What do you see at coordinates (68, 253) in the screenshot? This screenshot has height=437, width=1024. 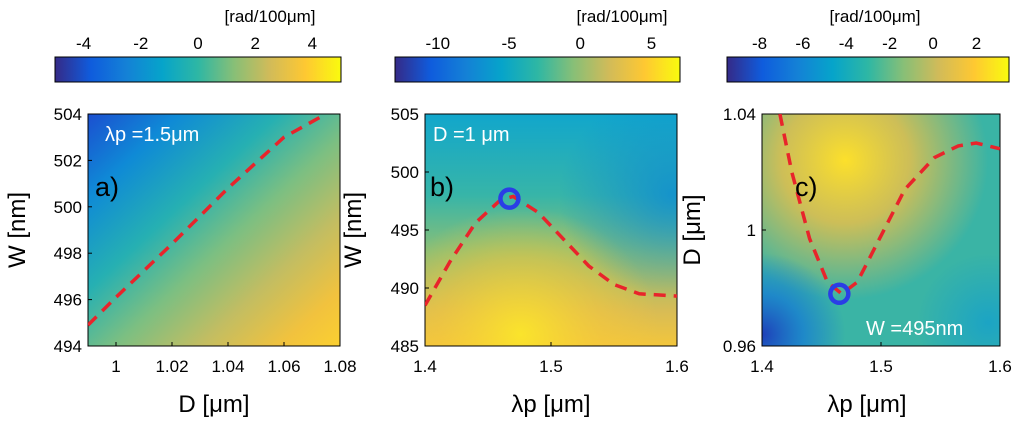 I see `y-tick-label: 498` at bounding box center [68, 253].